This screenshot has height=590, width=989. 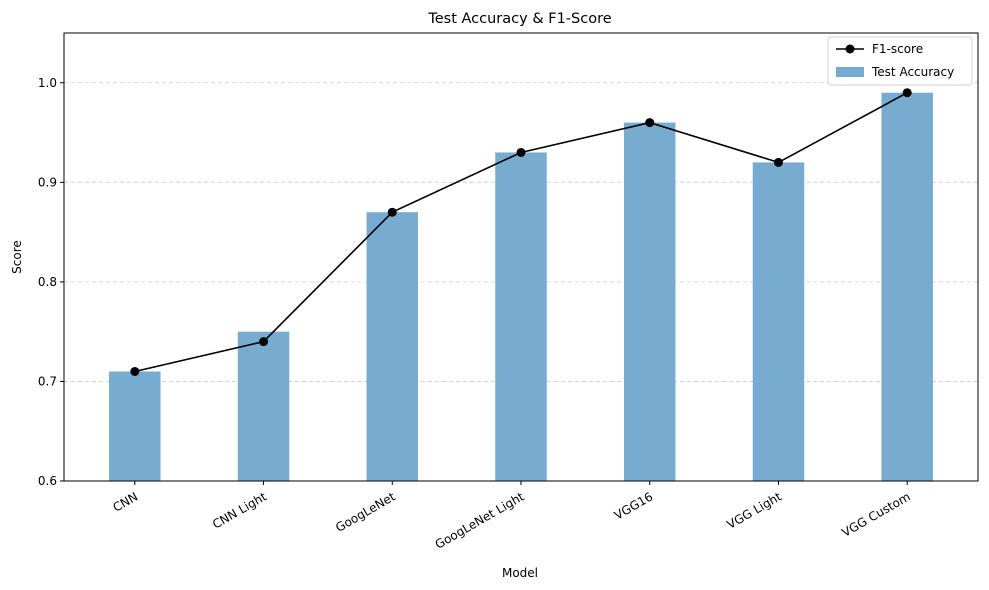 What do you see at coordinates (897, 49) in the screenshot?
I see `legend-label-f1: F1-score` at bounding box center [897, 49].